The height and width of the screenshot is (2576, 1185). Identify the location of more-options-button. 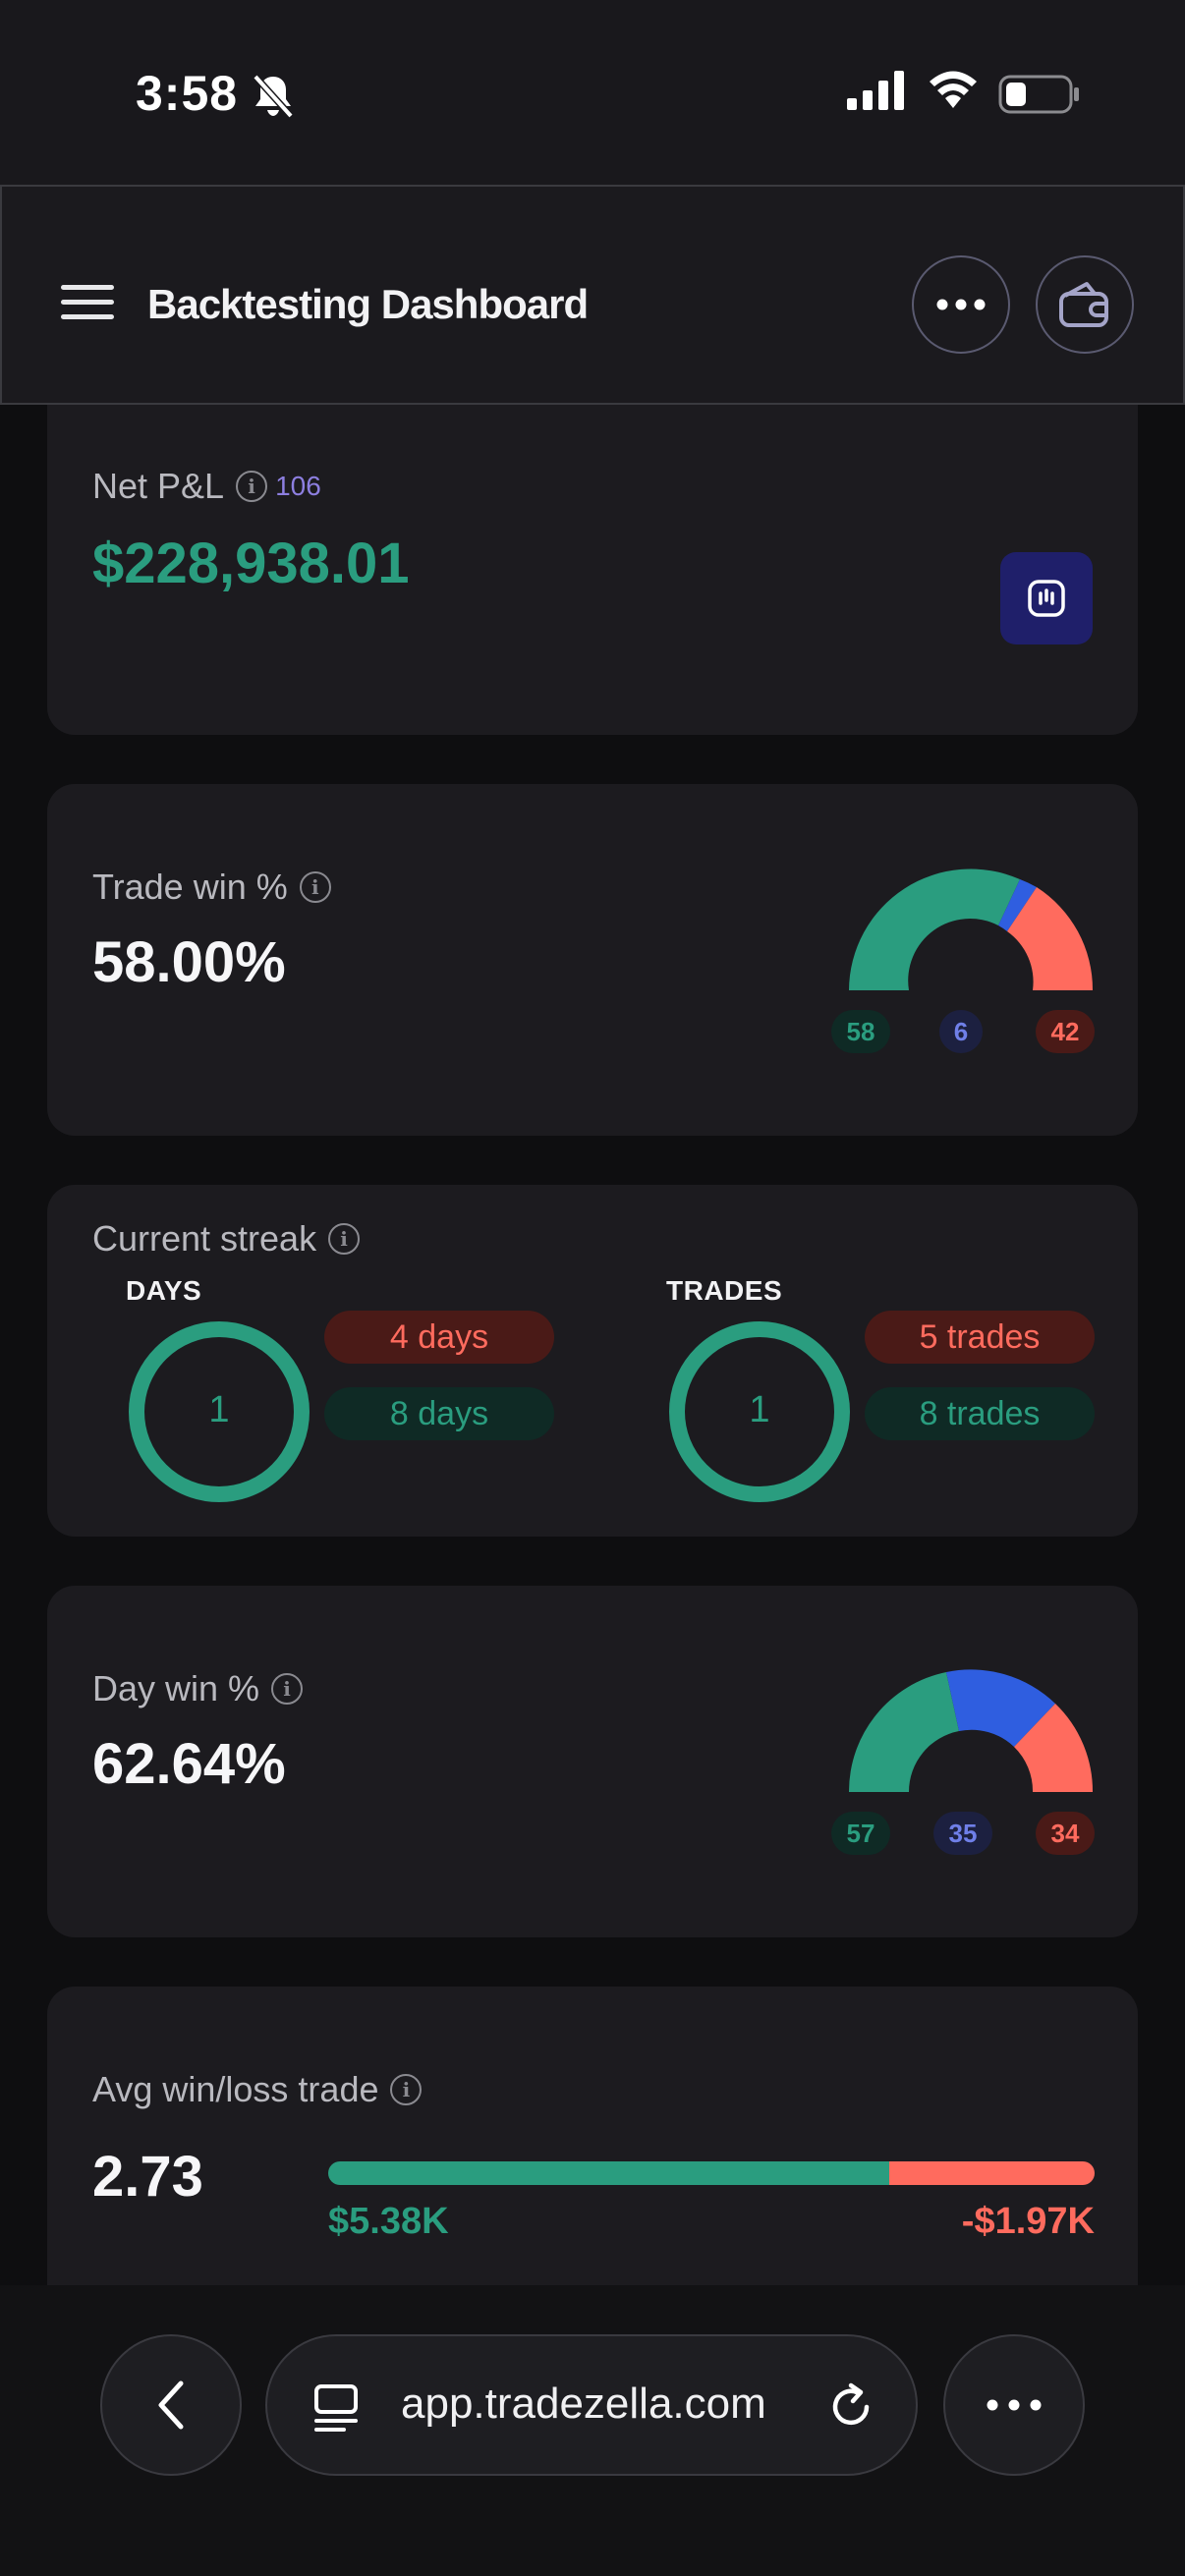
(961, 304).